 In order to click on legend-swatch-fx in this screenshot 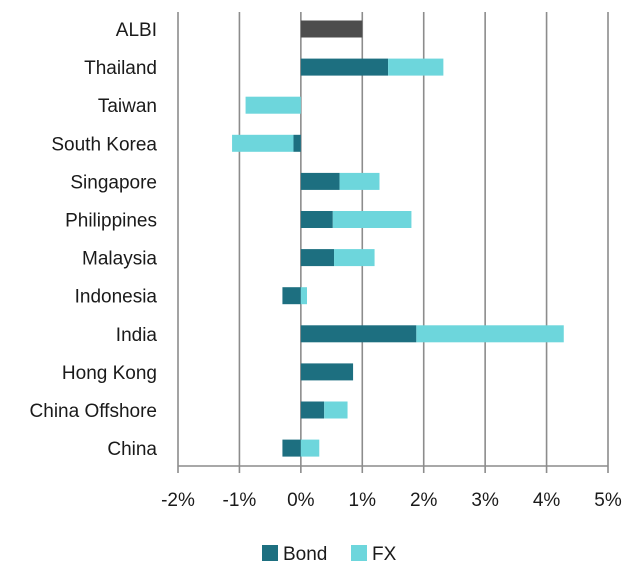, I will do `click(359, 553)`.